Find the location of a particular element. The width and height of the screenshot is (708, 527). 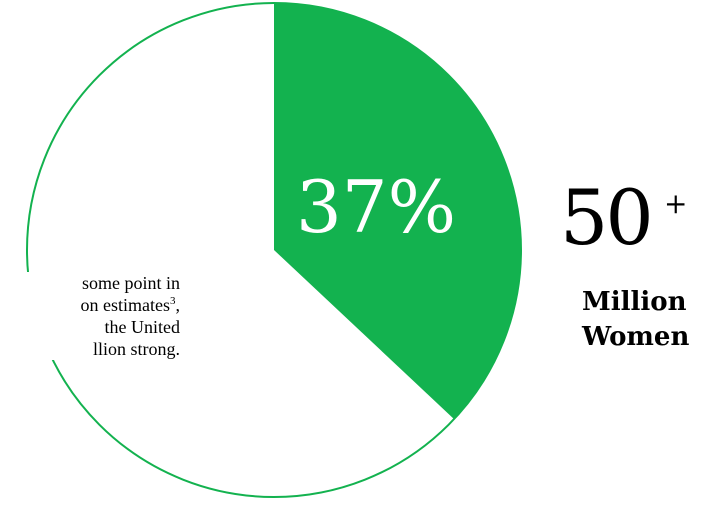

stat-caption-line: Million is located at coordinates (634, 302).